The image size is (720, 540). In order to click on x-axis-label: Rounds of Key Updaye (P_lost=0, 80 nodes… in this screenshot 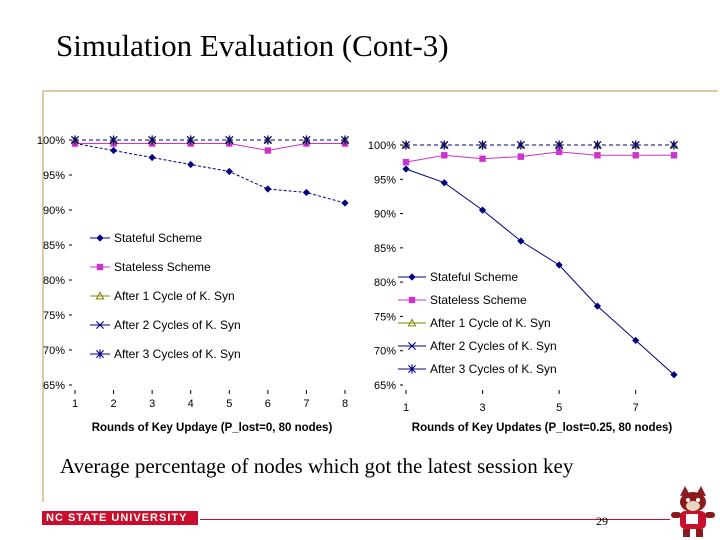, I will do `click(212, 428)`.